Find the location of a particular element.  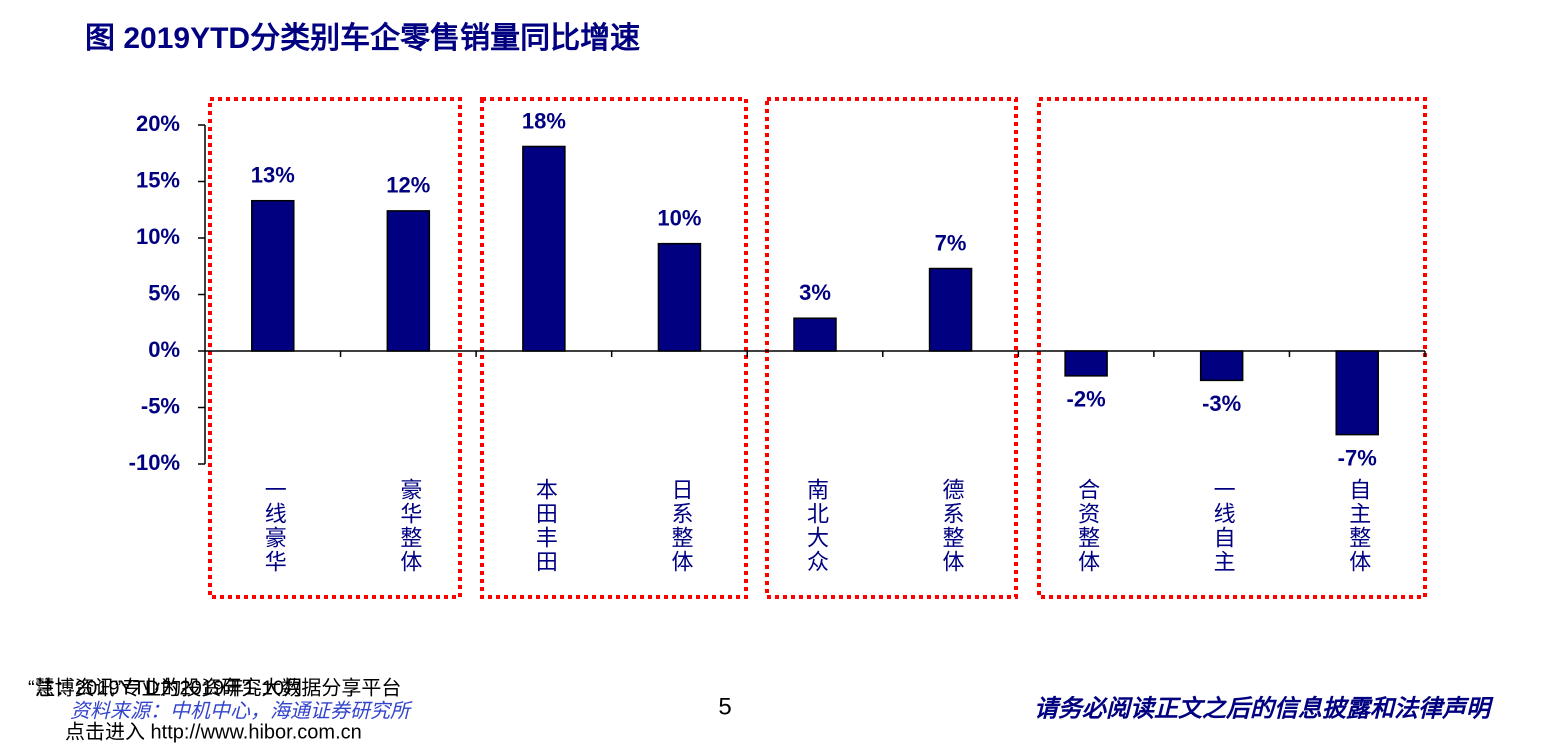

value-label: 3% is located at coordinates (815, 292).